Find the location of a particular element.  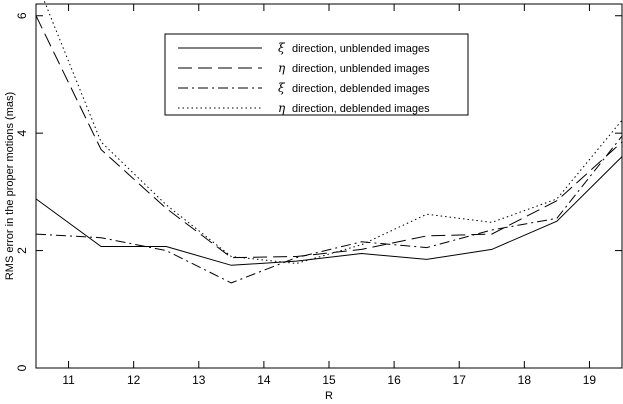

legend-label-4: direction, deblended images is located at coordinates (361, 109).